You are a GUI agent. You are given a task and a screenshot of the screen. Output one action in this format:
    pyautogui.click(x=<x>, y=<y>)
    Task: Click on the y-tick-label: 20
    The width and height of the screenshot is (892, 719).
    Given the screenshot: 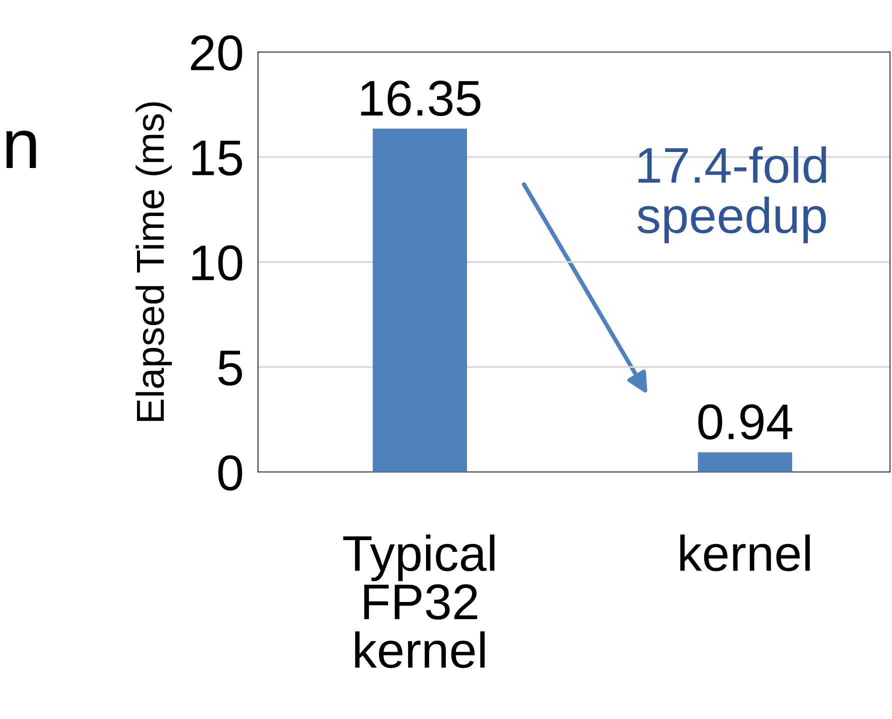 What is the action you would take?
    pyautogui.click(x=216, y=53)
    